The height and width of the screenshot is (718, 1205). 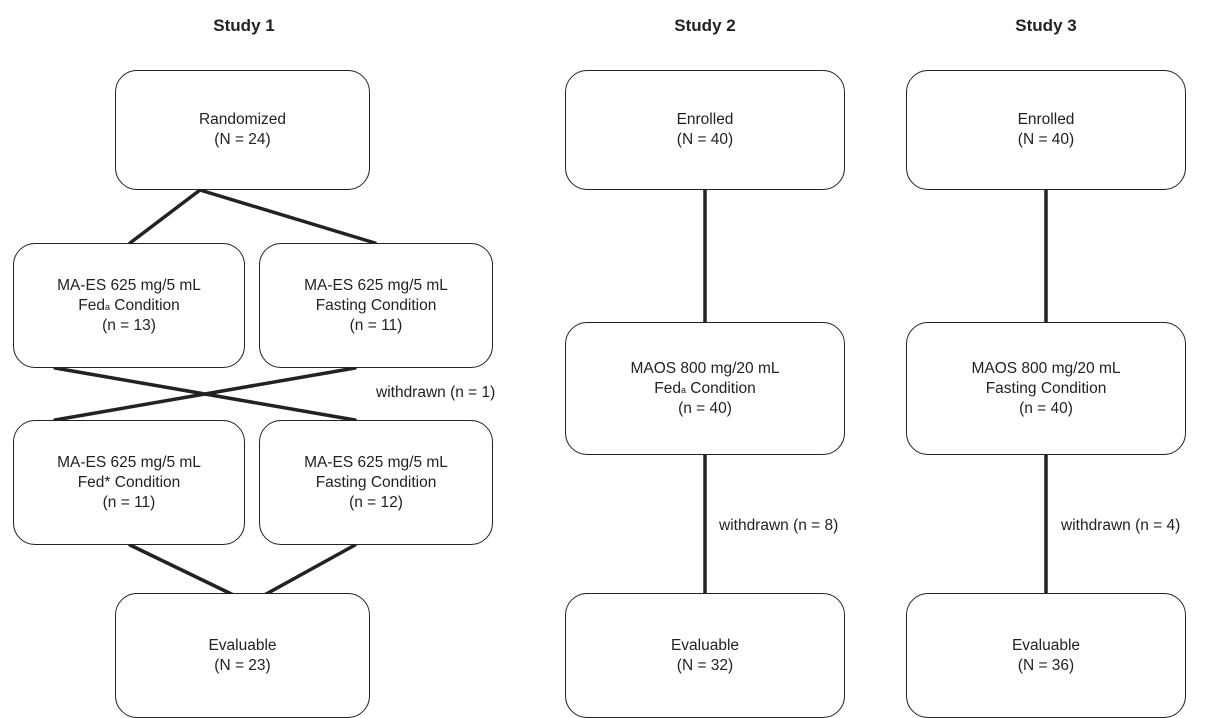 I want to click on box-count: (n = 13), so click(x=129, y=325).